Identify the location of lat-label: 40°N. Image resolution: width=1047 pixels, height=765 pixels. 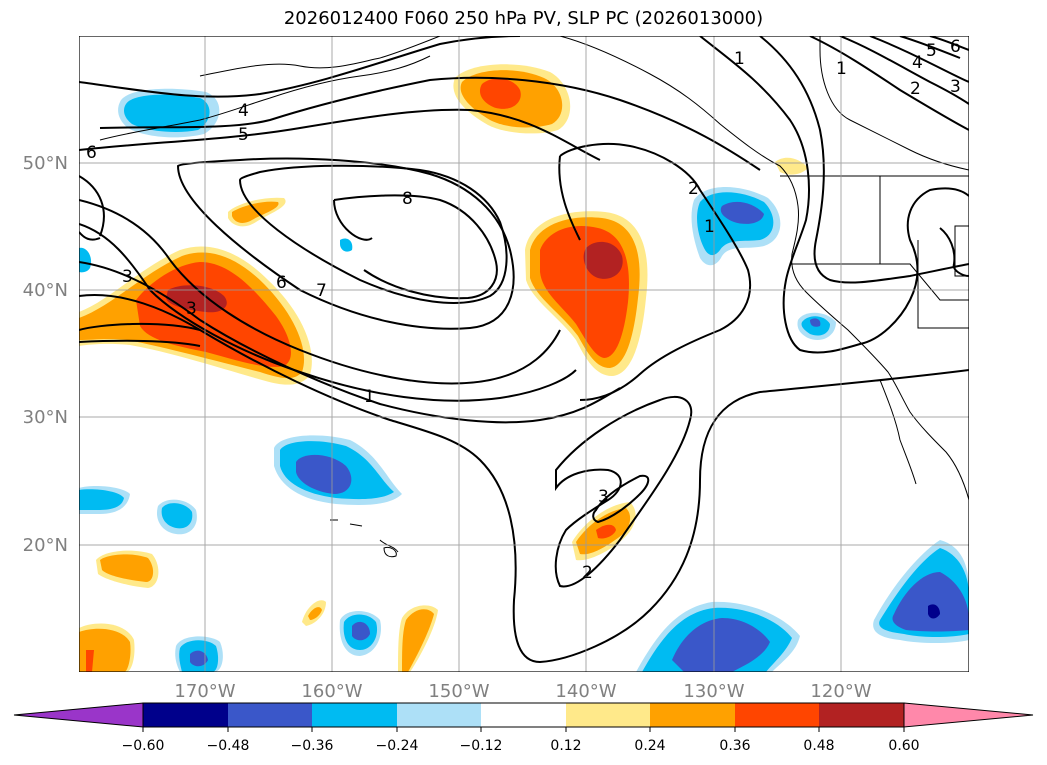
(45, 290).